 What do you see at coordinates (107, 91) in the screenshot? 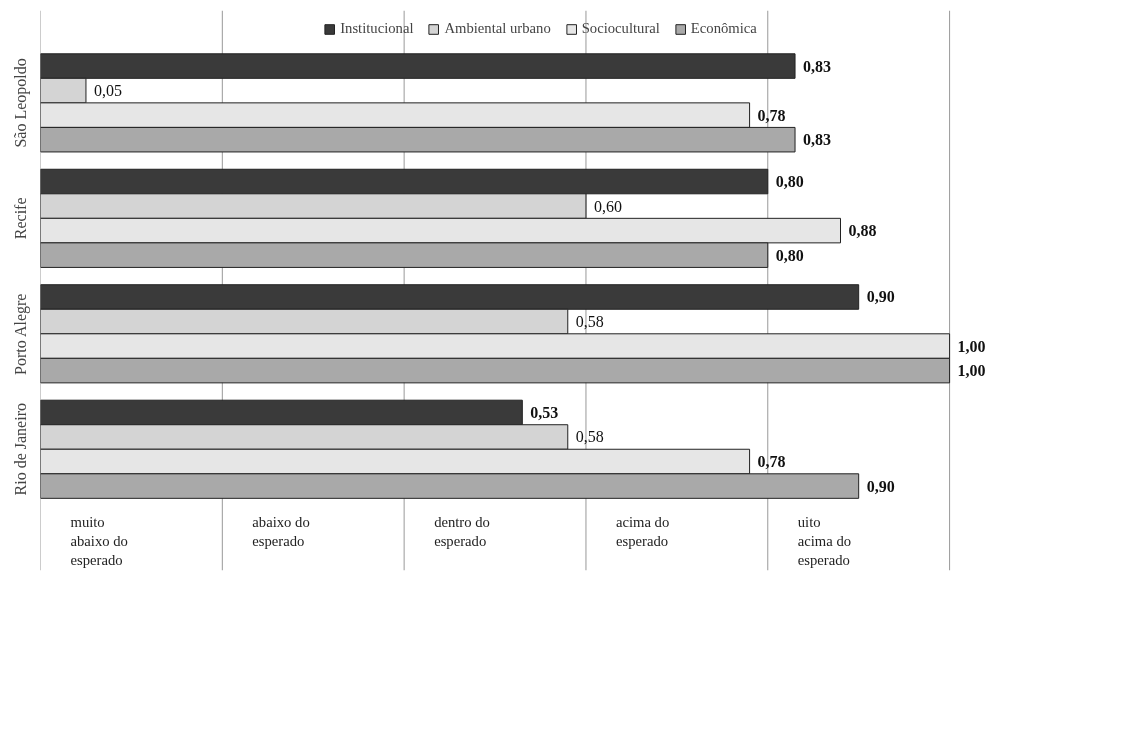
I see `data-label: 0,05` at bounding box center [107, 91].